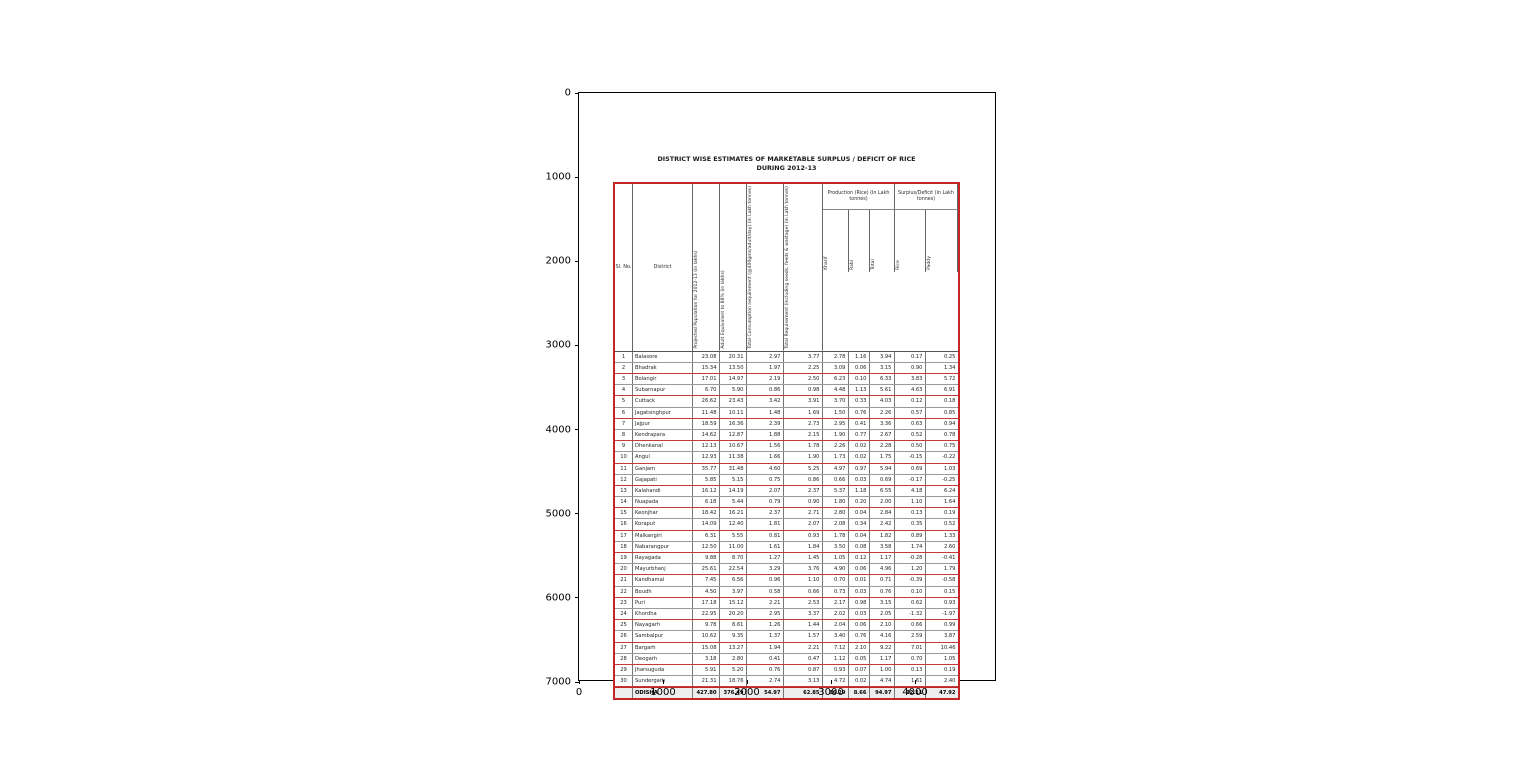 The image size is (1536, 767). Describe the element at coordinates (949, 613) in the screenshot. I see `table-cell: -1.97` at that location.